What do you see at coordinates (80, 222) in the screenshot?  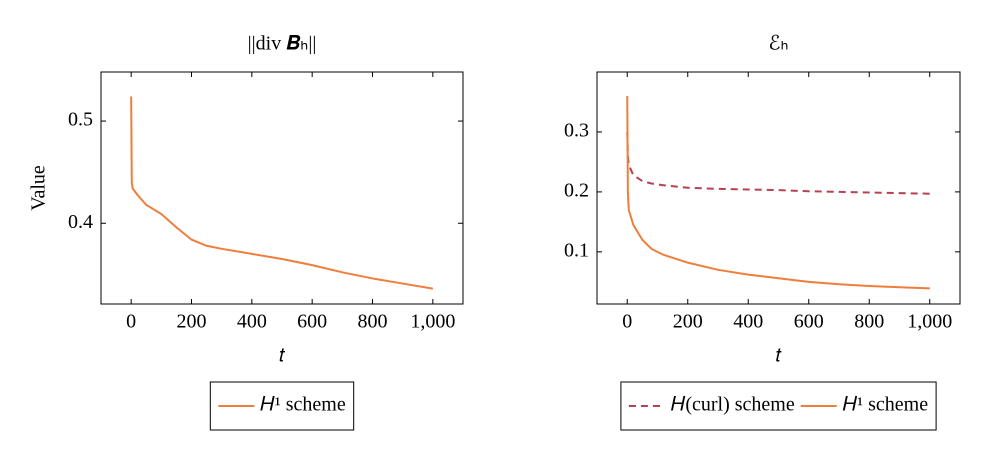 I see `y-tick-label: 0.4` at bounding box center [80, 222].